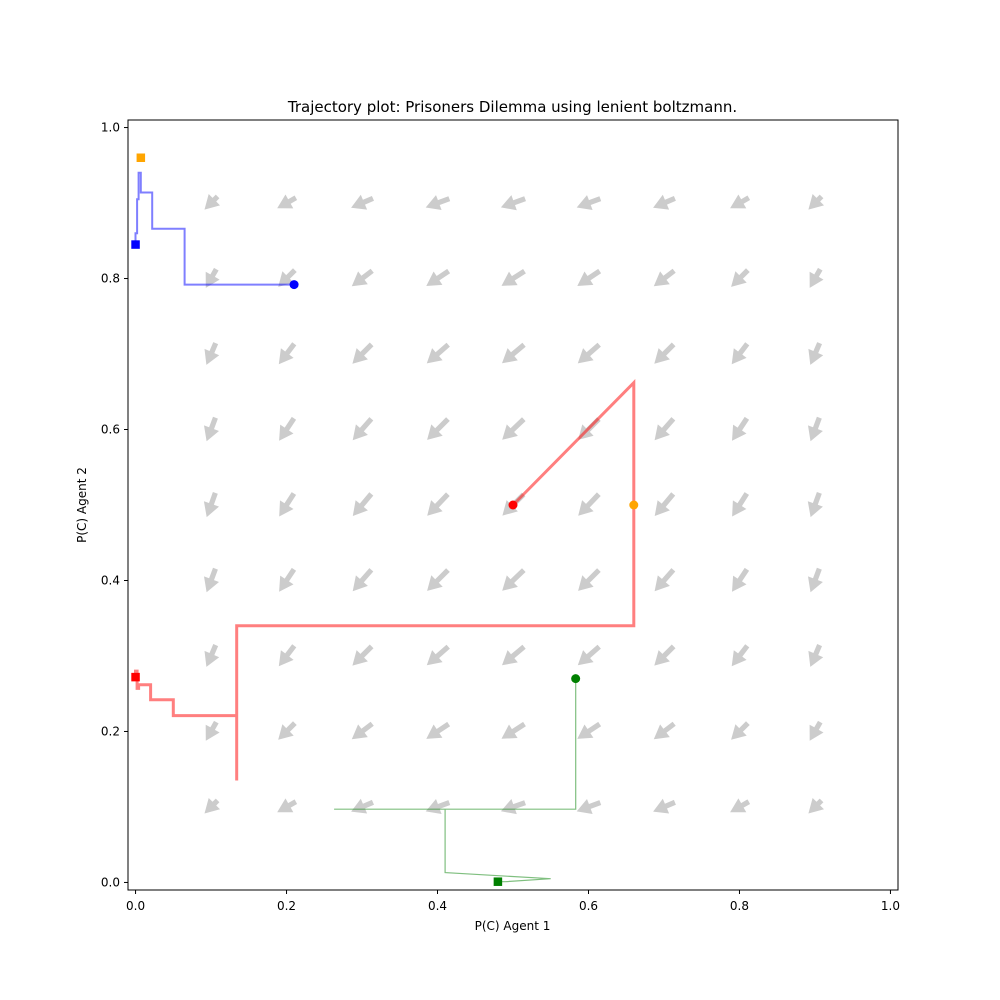 This screenshot has height=1000, width=1000. Describe the element at coordinates (82, 505) in the screenshot. I see `y-axis-label: P(C) Agent 2` at that location.